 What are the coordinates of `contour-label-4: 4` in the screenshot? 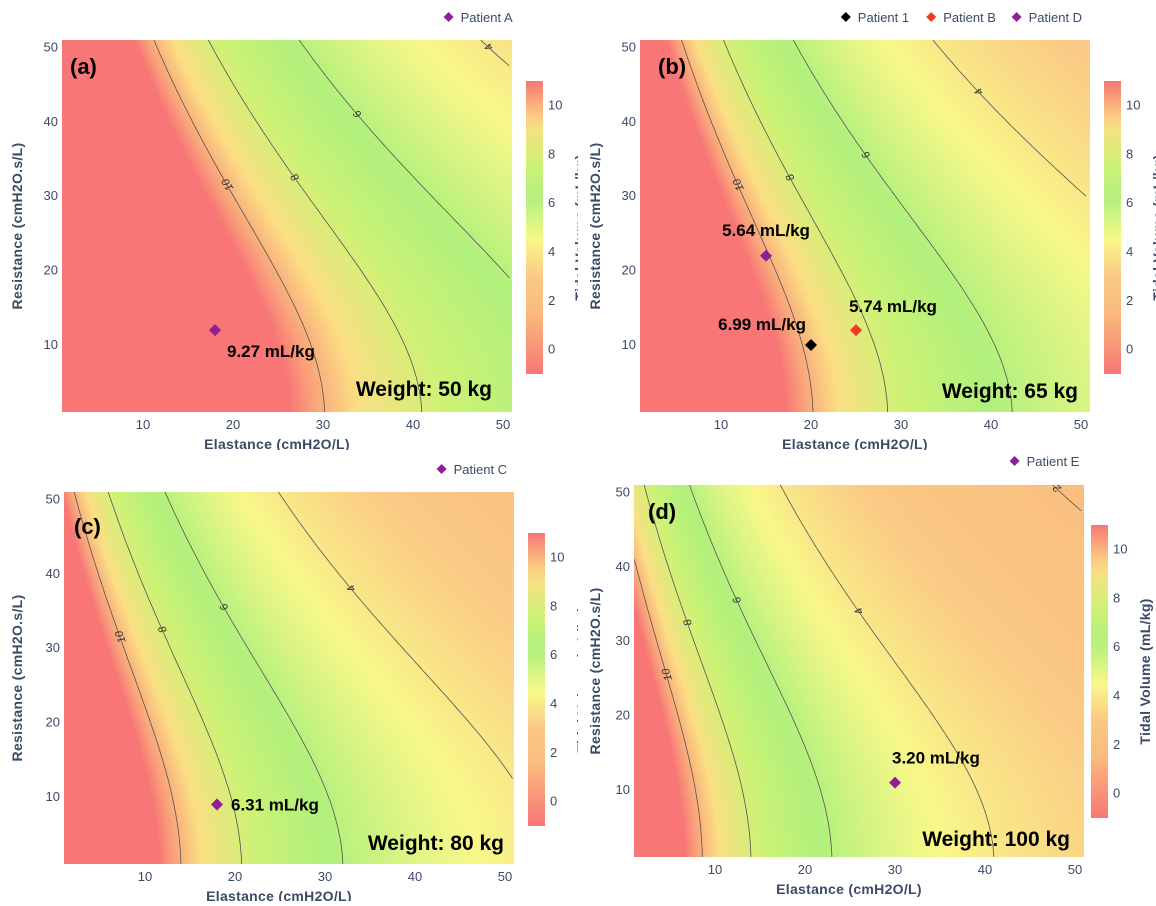 It's located at (859, 611).